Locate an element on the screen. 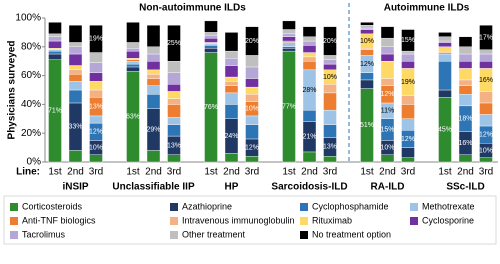 This screenshot has height=264, width=500. legend-label: Tacrolimus is located at coordinates (44, 234).